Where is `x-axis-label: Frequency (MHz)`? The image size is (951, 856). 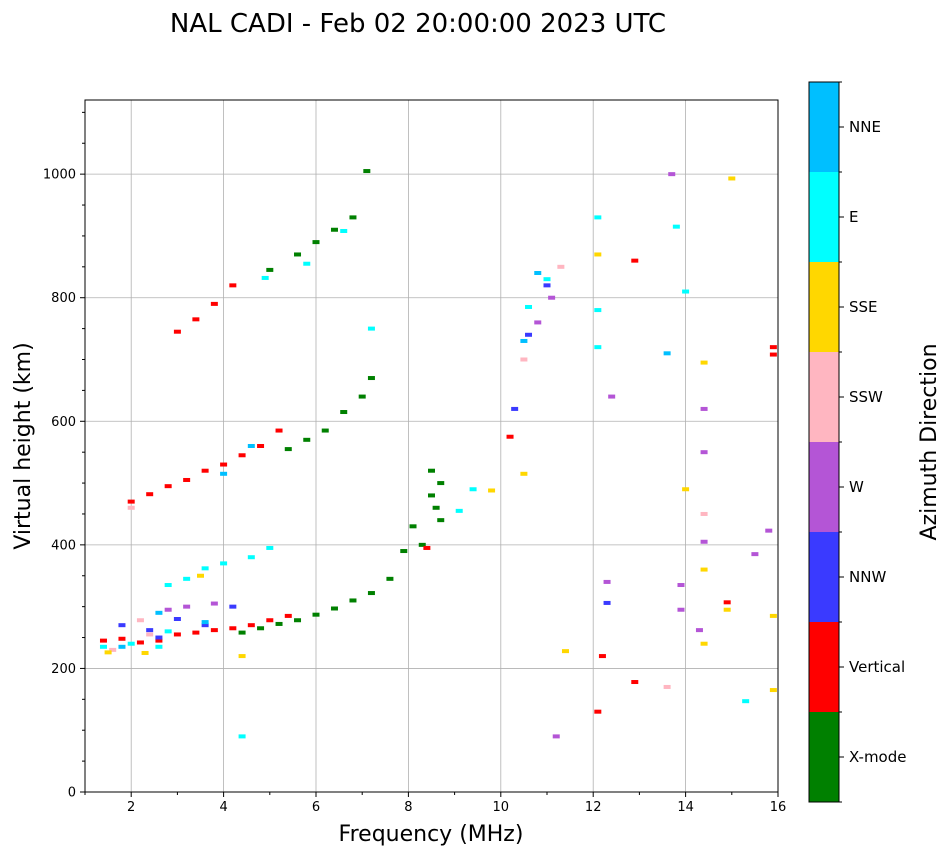 x-axis-label: Frequency (MHz) is located at coordinates (431, 834).